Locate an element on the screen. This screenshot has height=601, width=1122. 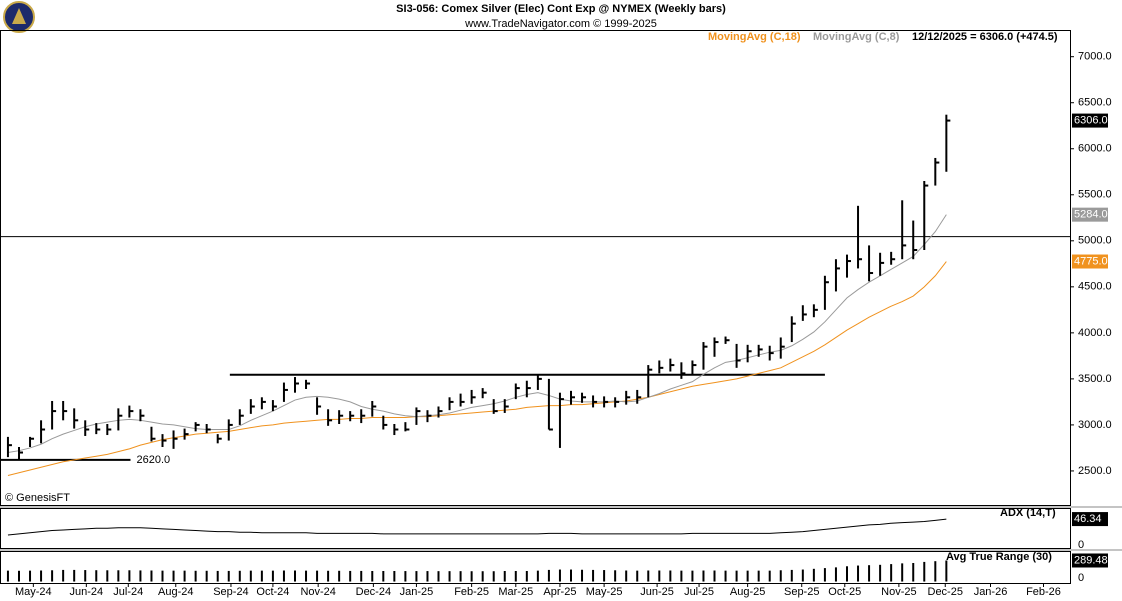
y-tick-label: 3500.0 is located at coordinates (1095, 379).